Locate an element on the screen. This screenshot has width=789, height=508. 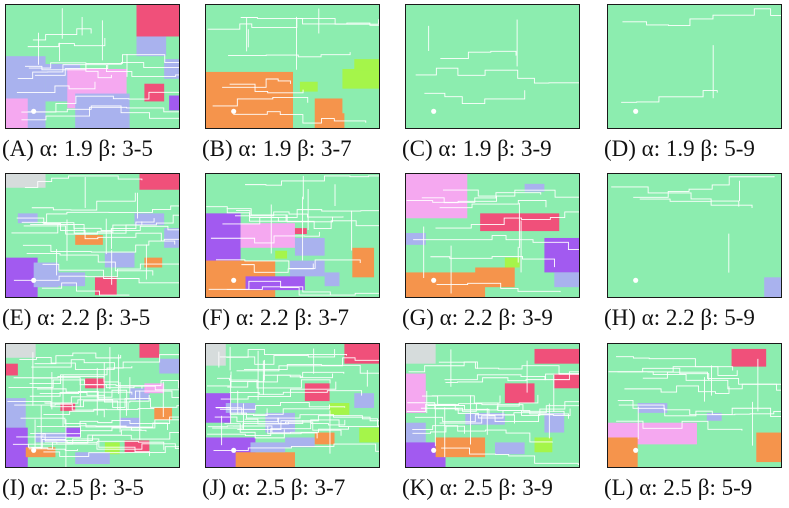
map-frame-e is located at coordinates (92, 235).